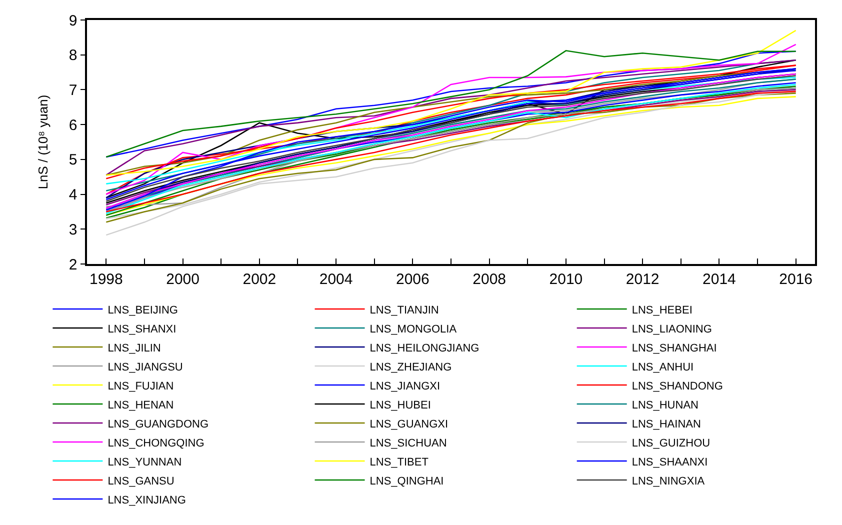  Describe the element at coordinates (413, 279) in the screenshot. I see `x-tick-label: 2006` at that location.